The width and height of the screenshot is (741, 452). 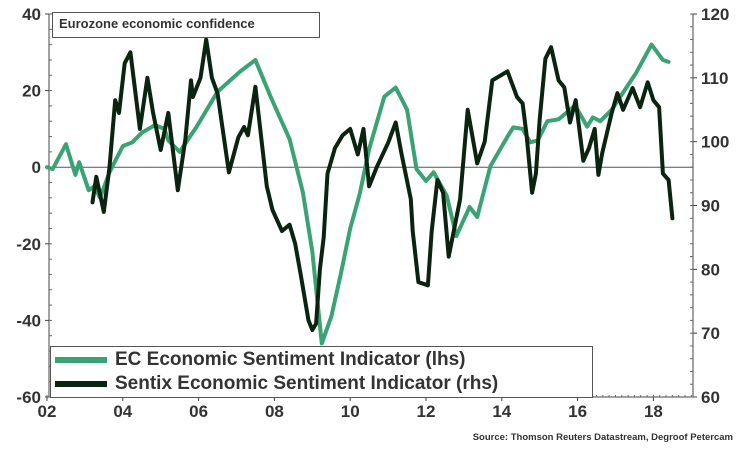 What do you see at coordinates (186, 25) in the screenshot?
I see `chart-title: Eurozone economic confidence` at bounding box center [186, 25].